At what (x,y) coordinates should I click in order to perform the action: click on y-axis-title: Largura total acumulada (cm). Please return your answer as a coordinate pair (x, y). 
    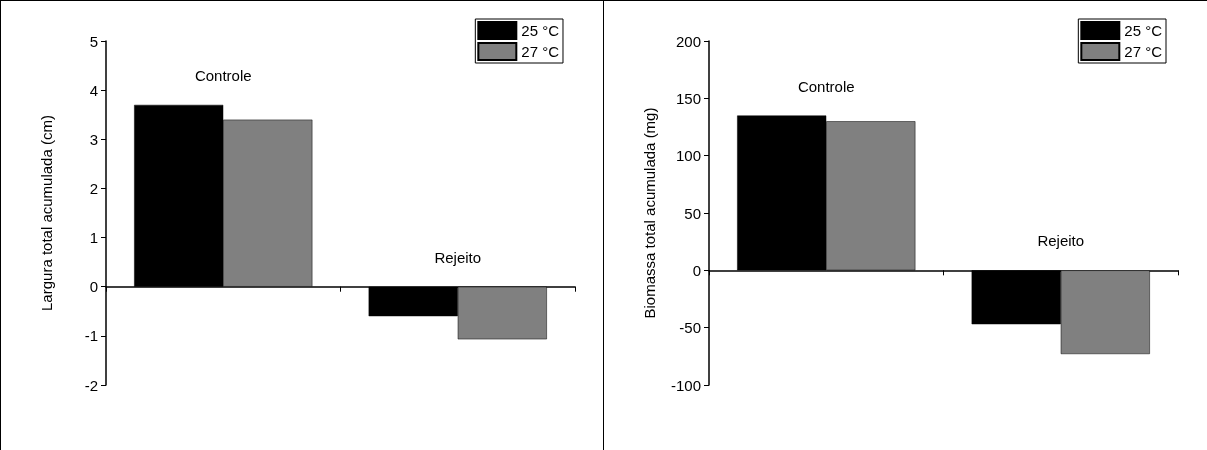
    Looking at the image, I should click on (46, 213).